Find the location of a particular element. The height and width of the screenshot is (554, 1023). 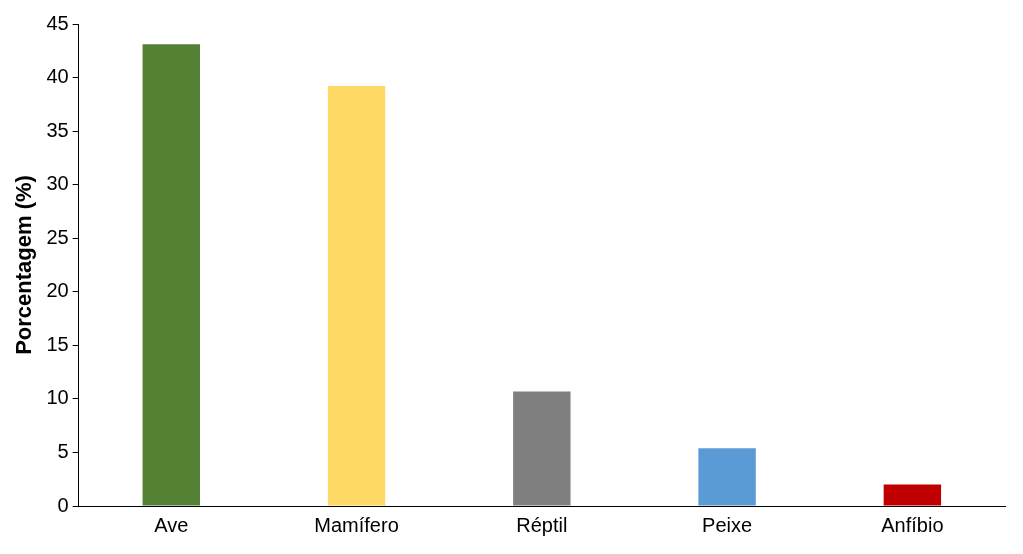

x-tick-label: Réptil is located at coordinates (542, 524).